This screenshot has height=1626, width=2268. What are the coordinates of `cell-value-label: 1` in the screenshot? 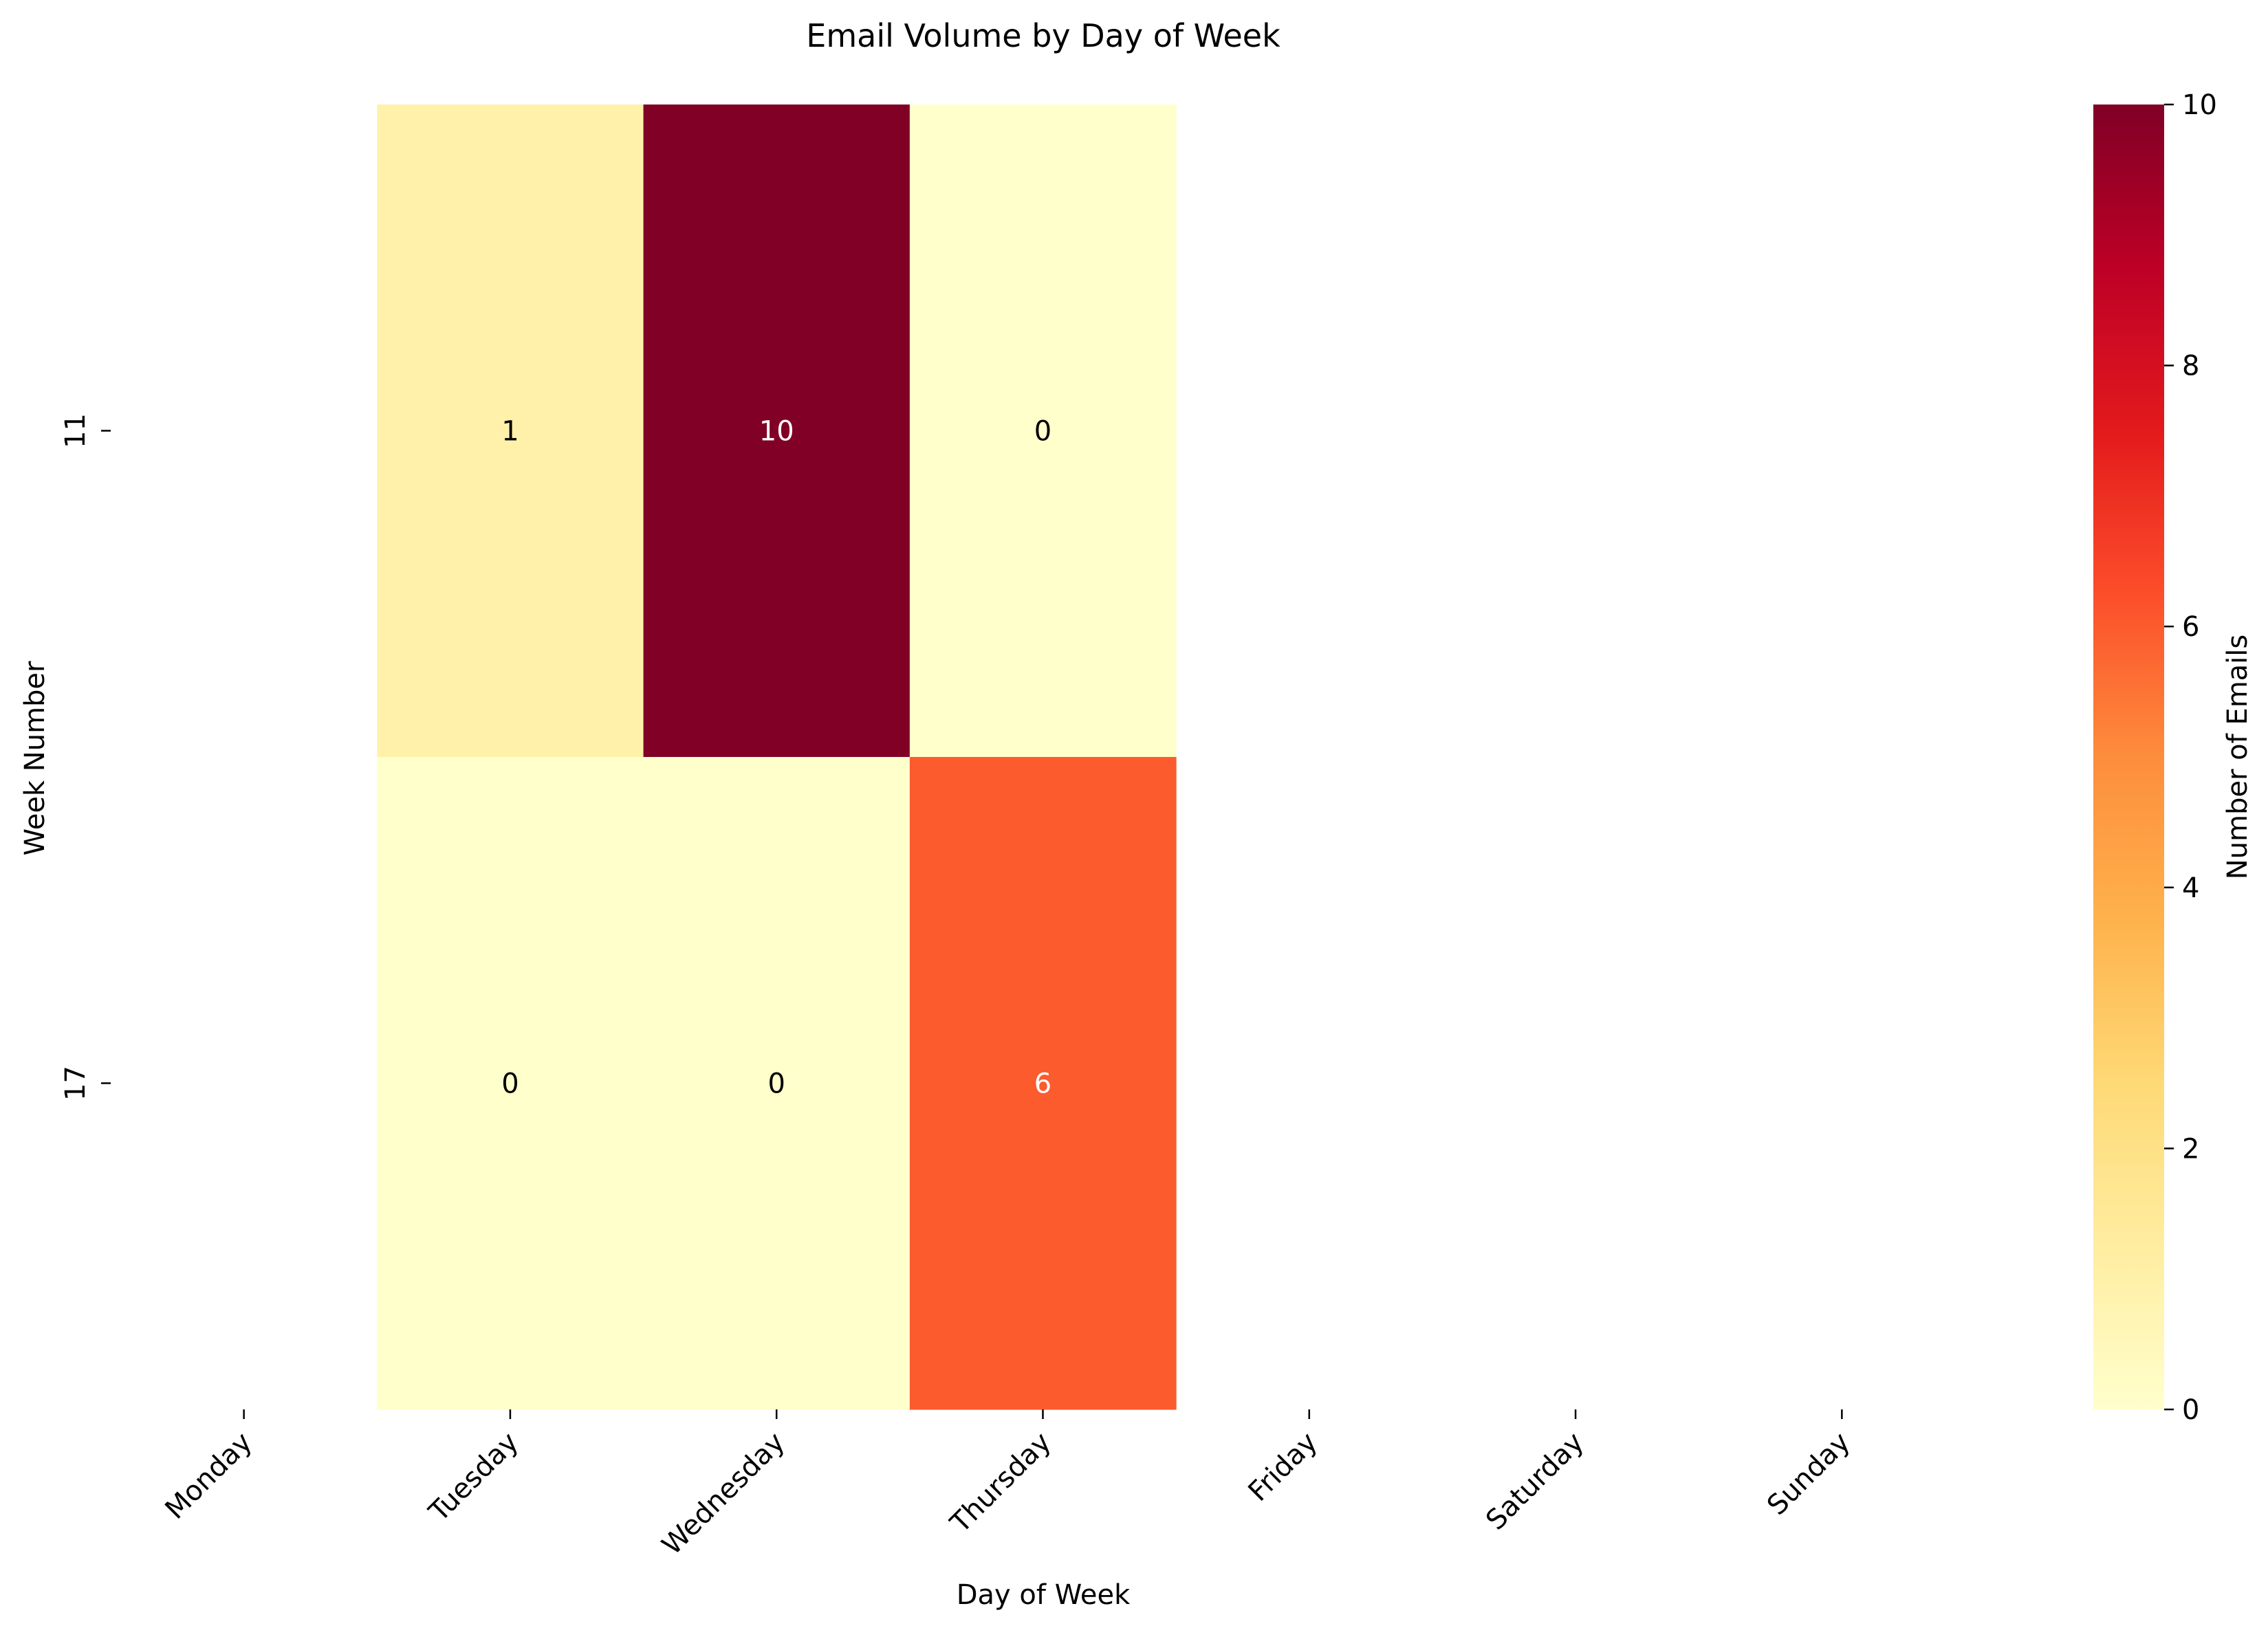 It's located at (510, 432).